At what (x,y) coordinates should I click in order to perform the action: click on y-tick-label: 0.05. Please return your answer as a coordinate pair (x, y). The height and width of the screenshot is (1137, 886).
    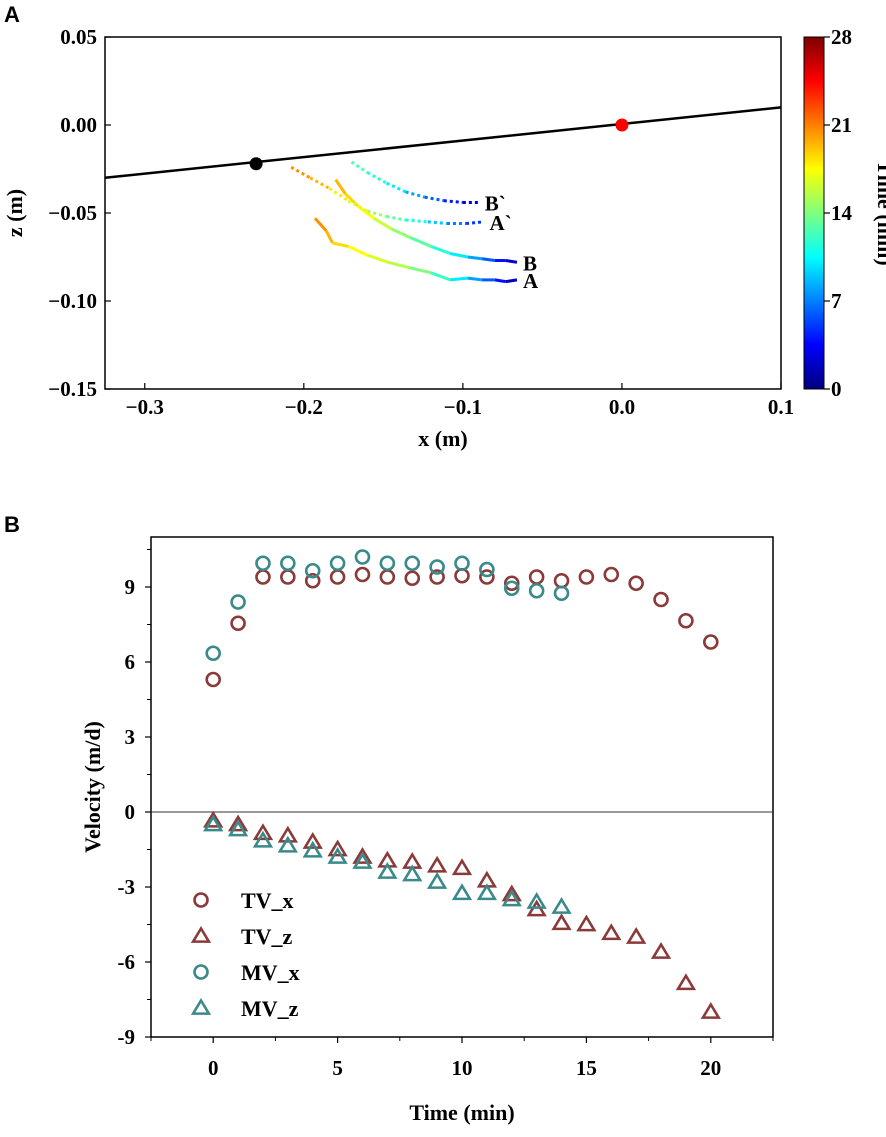
    Looking at the image, I should click on (78, 37).